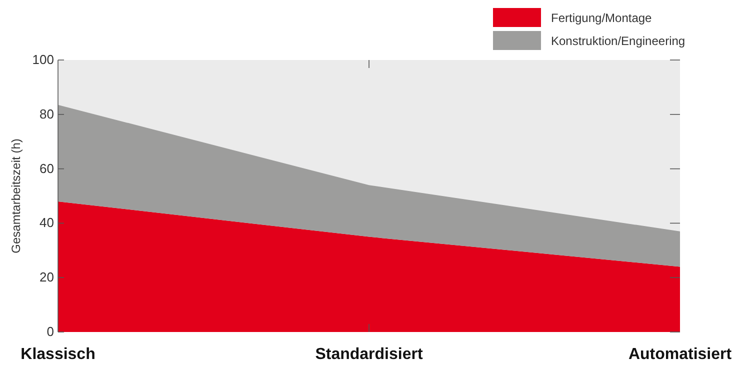  What do you see at coordinates (47, 114) in the screenshot?
I see `y-tick-label: 80` at bounding box center [47, 114].